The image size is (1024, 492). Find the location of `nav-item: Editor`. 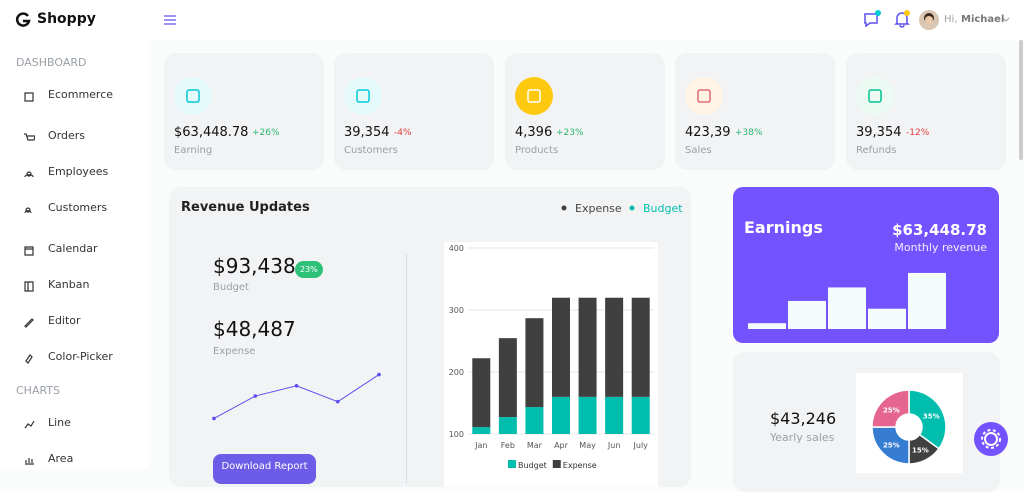

nav-item: Editor is located at coordinates (64, 320).